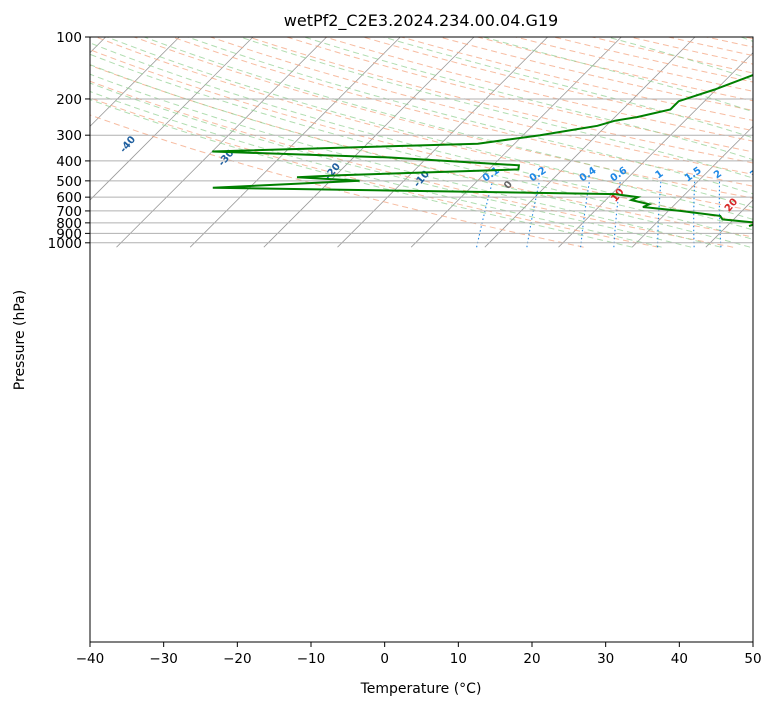 The image size is (775, 708). Describe the element at coordinates (69, 198) in the screenshot. I see `y-tick-label: 600` at that location.